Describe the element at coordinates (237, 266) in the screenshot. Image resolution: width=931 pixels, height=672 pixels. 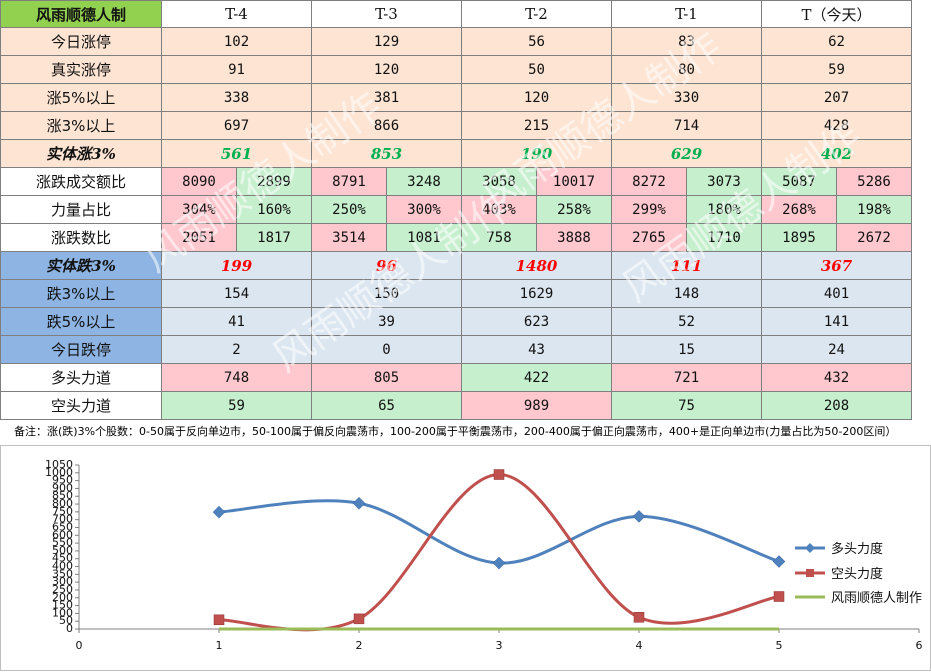
I see `table-cell: 199` at that location.